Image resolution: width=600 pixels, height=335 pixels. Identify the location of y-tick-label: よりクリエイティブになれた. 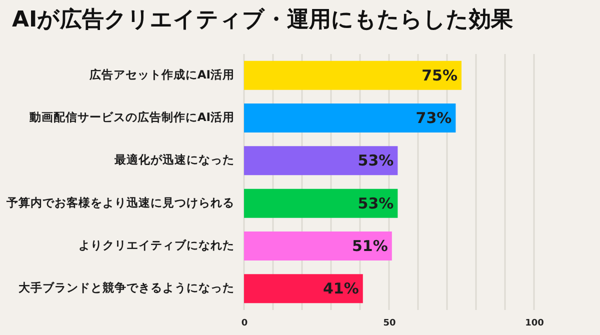
(156, 245).